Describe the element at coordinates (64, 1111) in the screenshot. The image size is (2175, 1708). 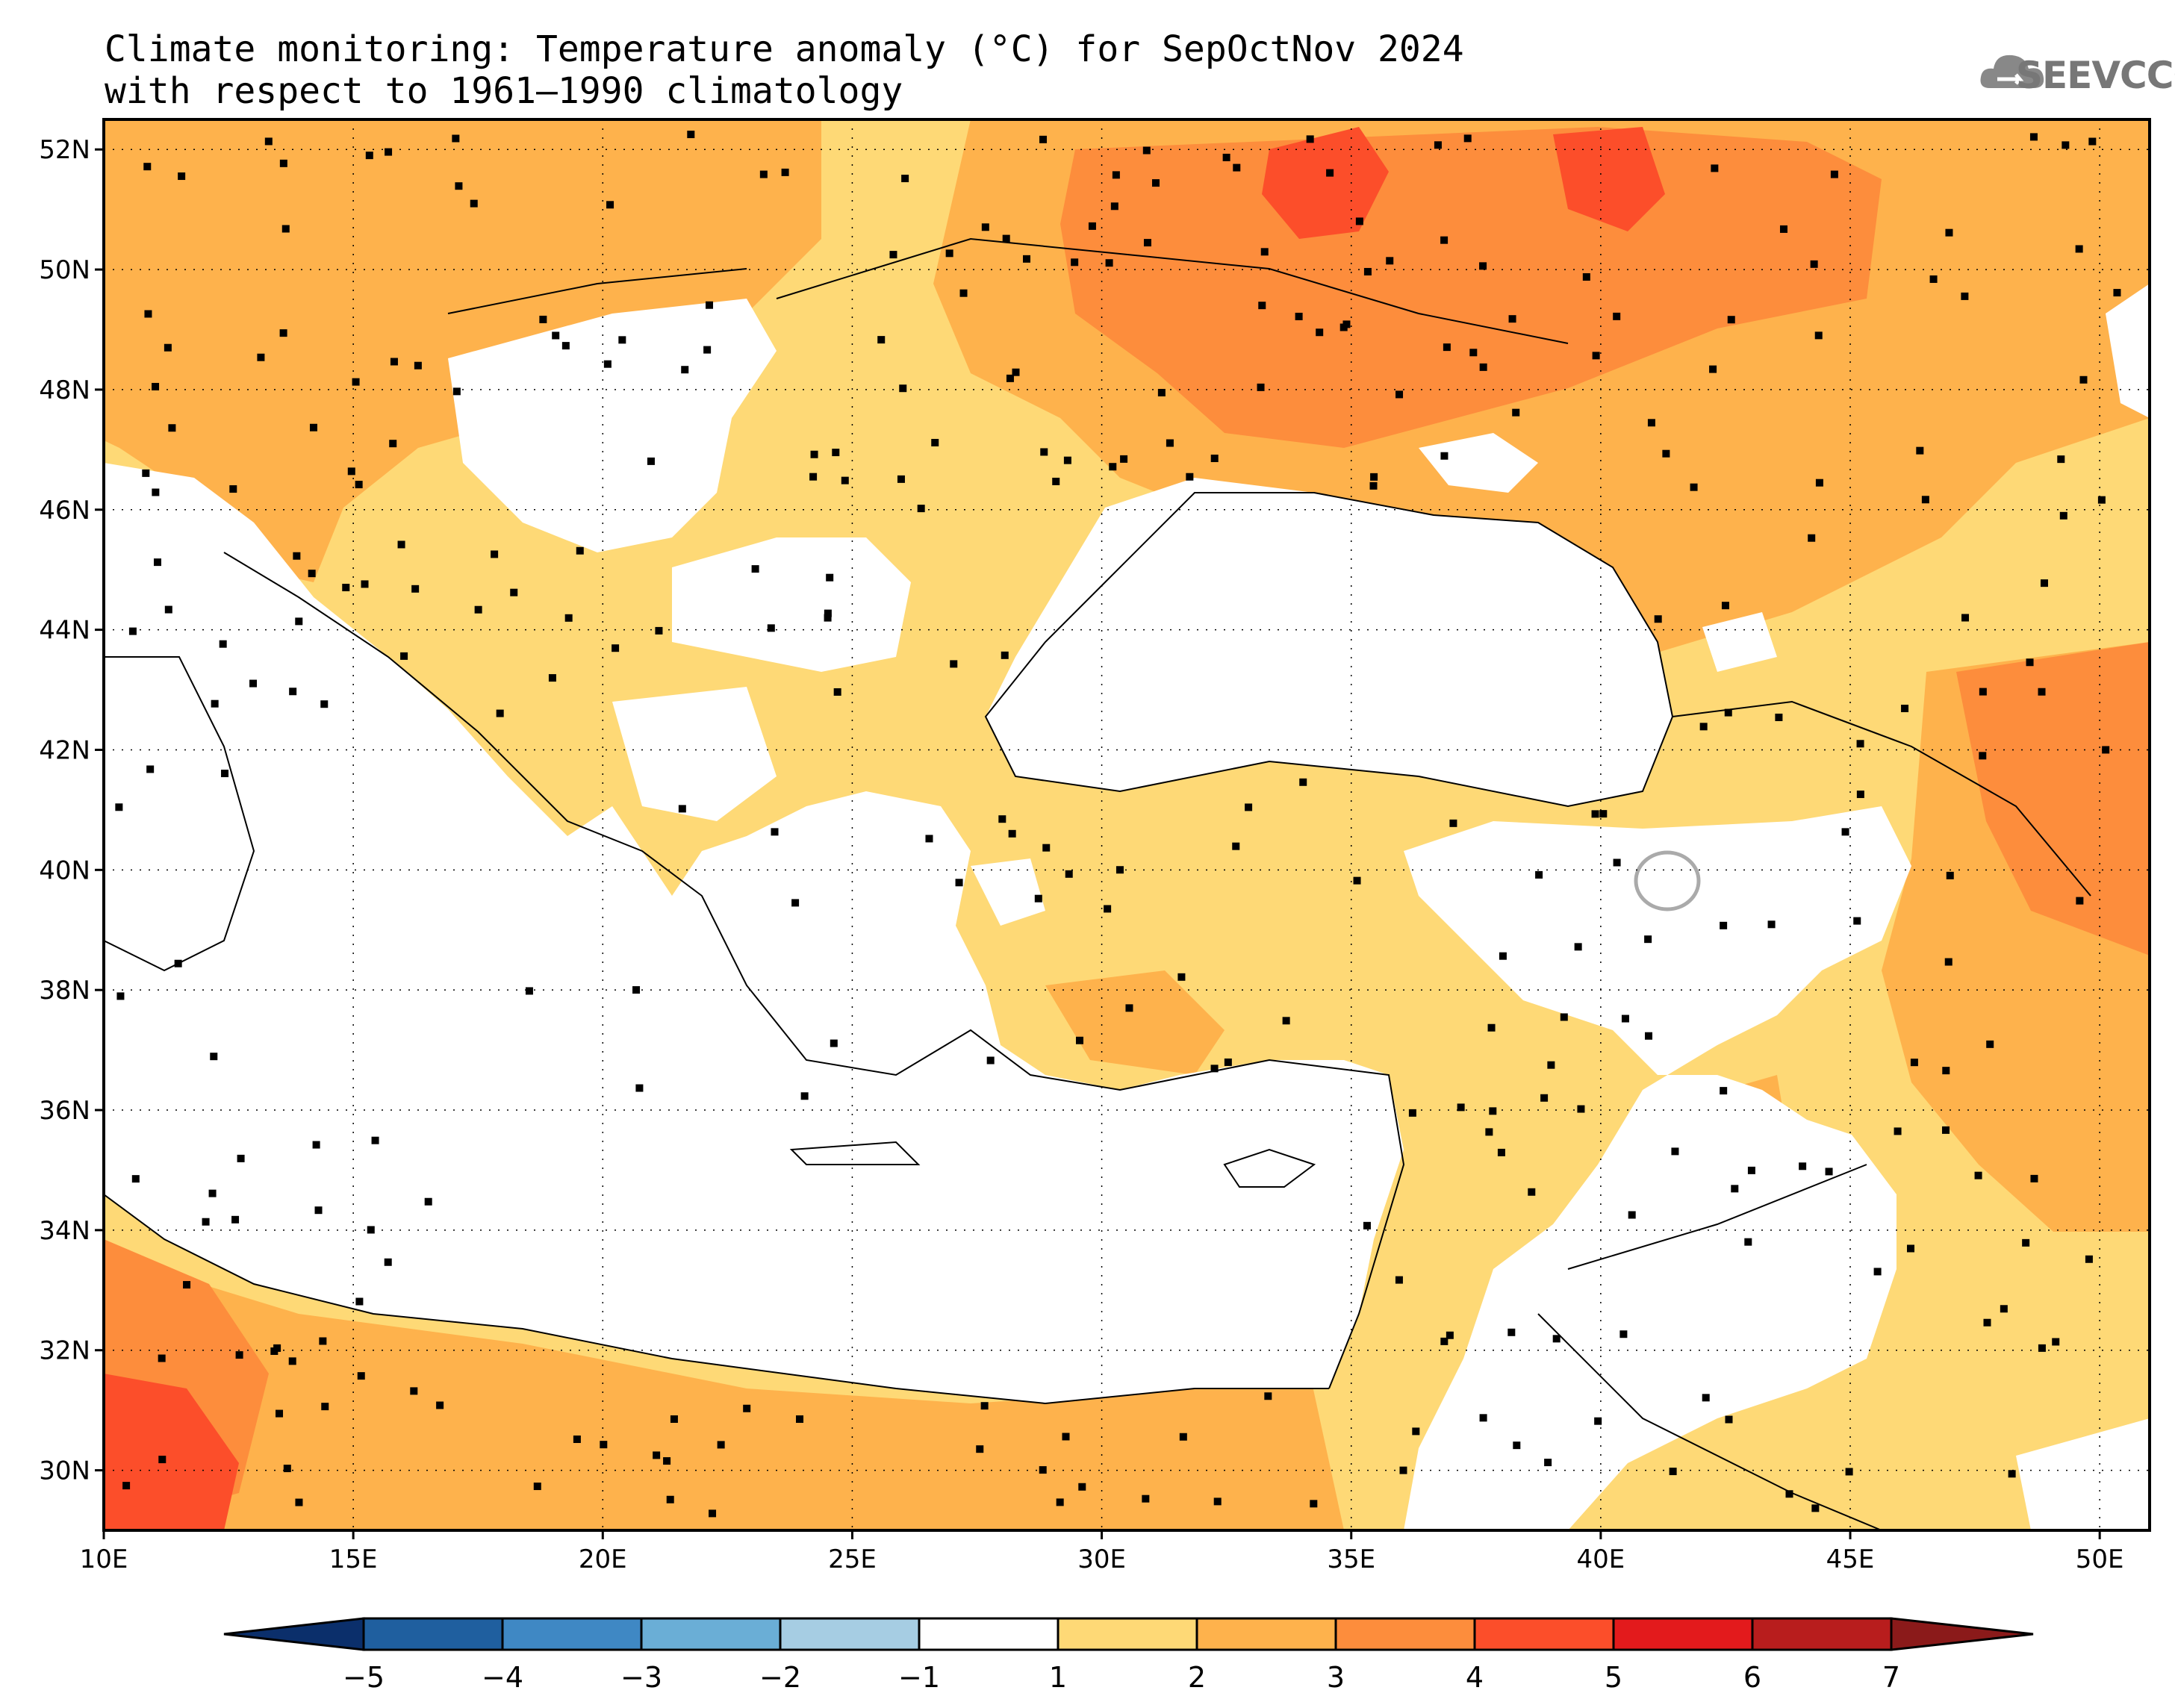
I see `lat-tick-label: 36N` at that location.